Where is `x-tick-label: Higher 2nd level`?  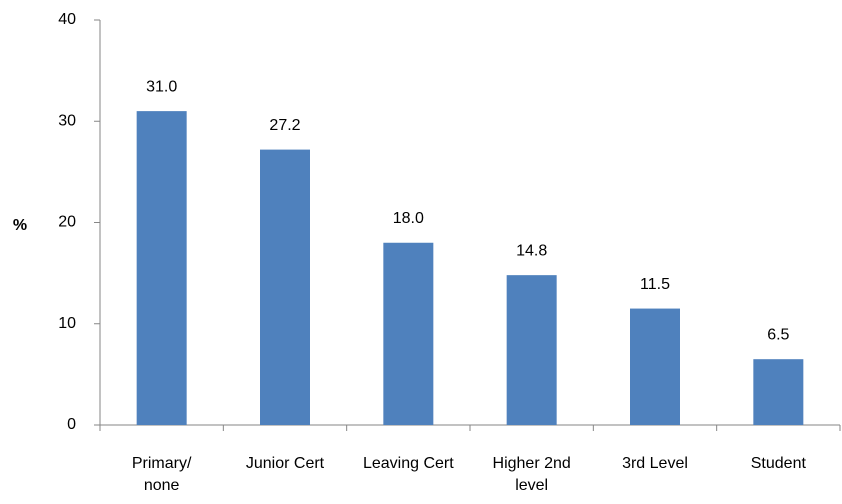 x-tick-label: Higher 2nd level is located at coordinates (531, 474).